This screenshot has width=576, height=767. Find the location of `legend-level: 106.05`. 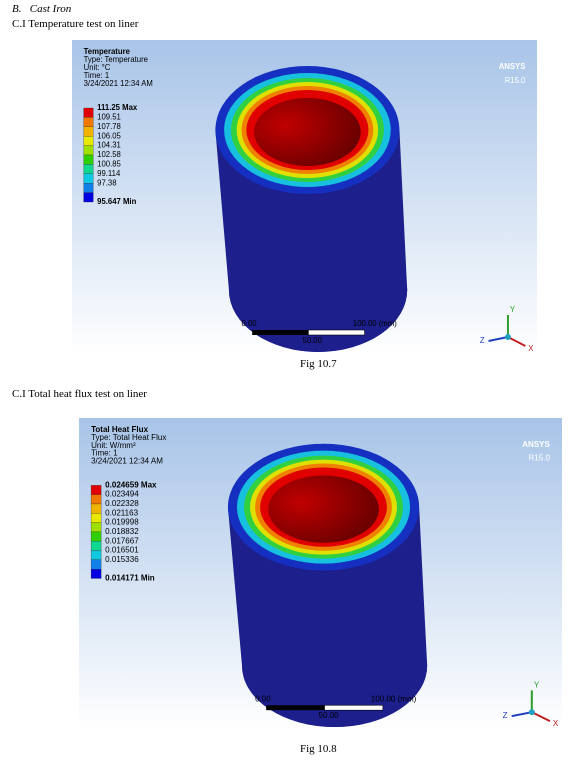

legend-level: 106.05 is located at coordinates (109, 135).